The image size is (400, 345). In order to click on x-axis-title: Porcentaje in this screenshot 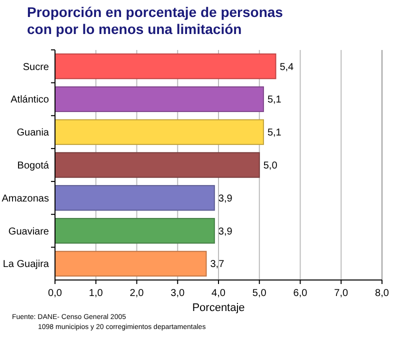, I will do `click(218, 308)`.